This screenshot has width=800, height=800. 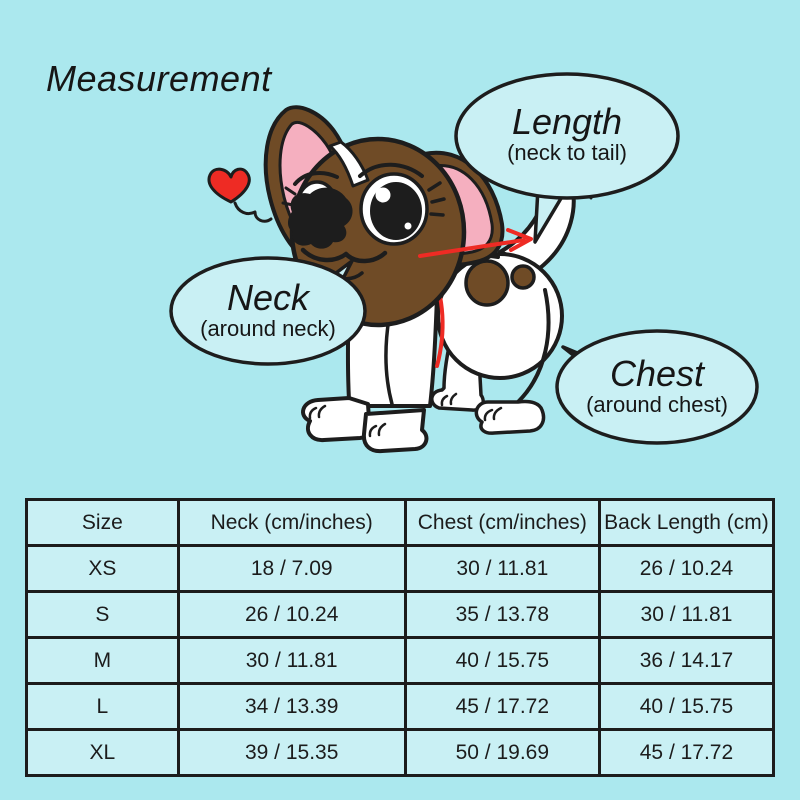 What do you see at coordinates (102, 660) in the screenshot?
I see `size-cell: M` at bounding box center [102, 660].